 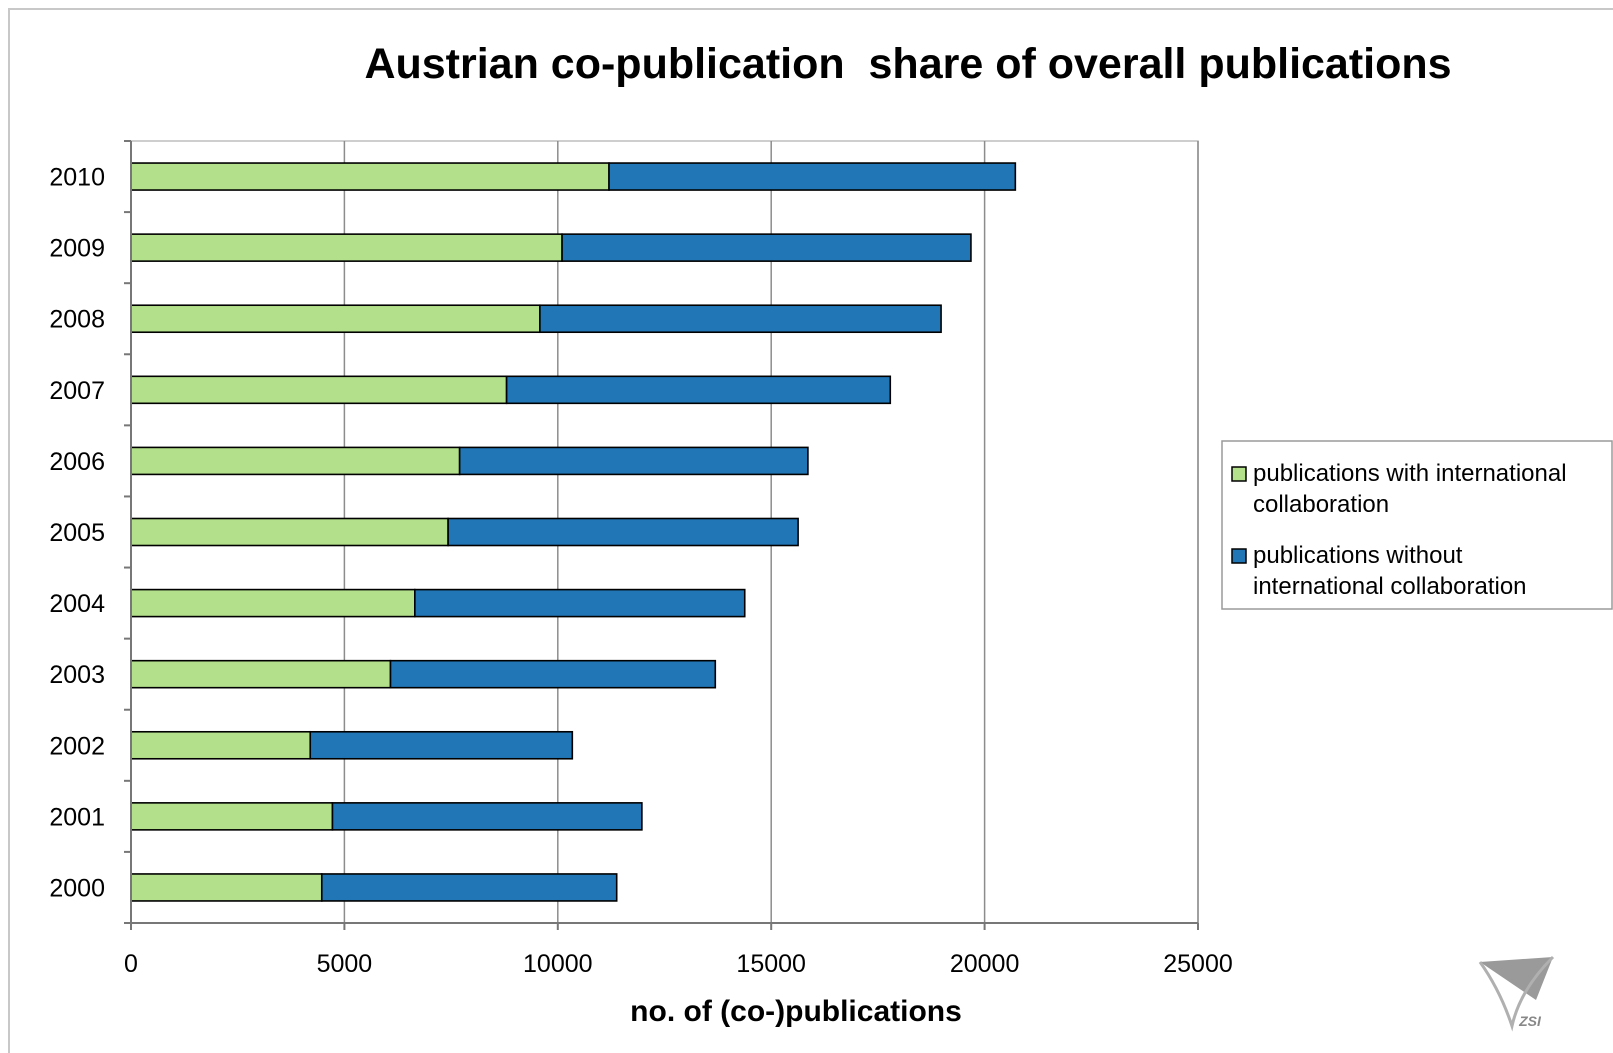 What do you see at coordinates (1390, 586) in the screenshot?
I see `legend-label-2: international collaboration` at bounding box center [1390, 586].